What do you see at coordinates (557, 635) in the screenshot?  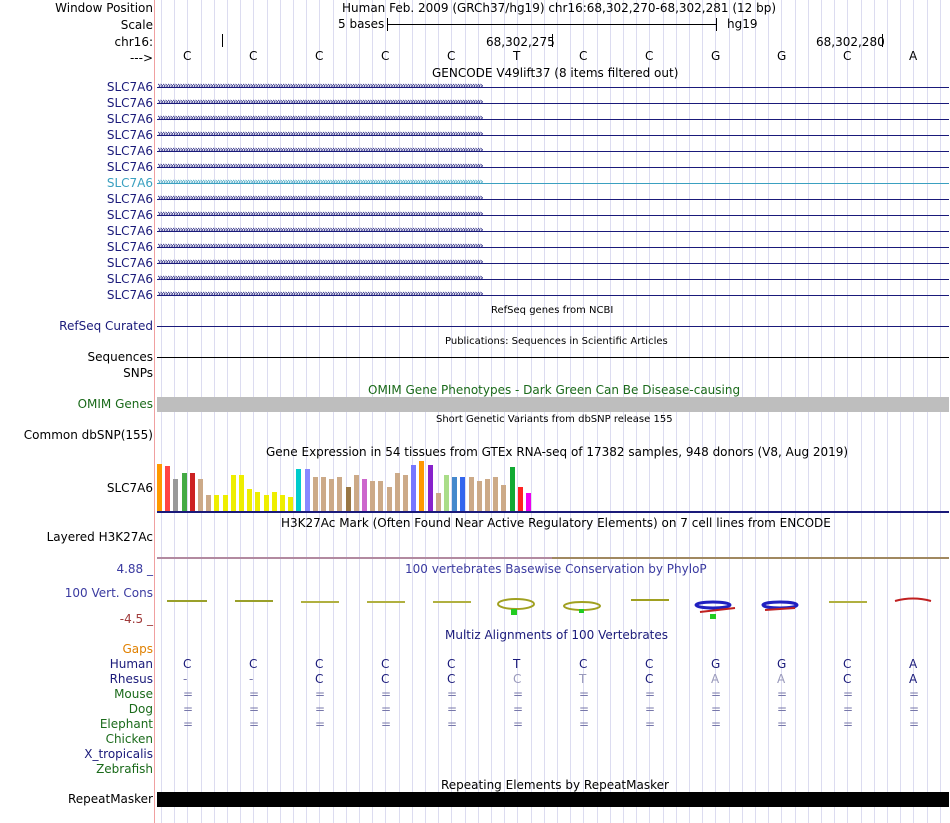 I see `multiz-title: Multiz Alignments of 100 Vertebrates` at bounding box center [557, 635].